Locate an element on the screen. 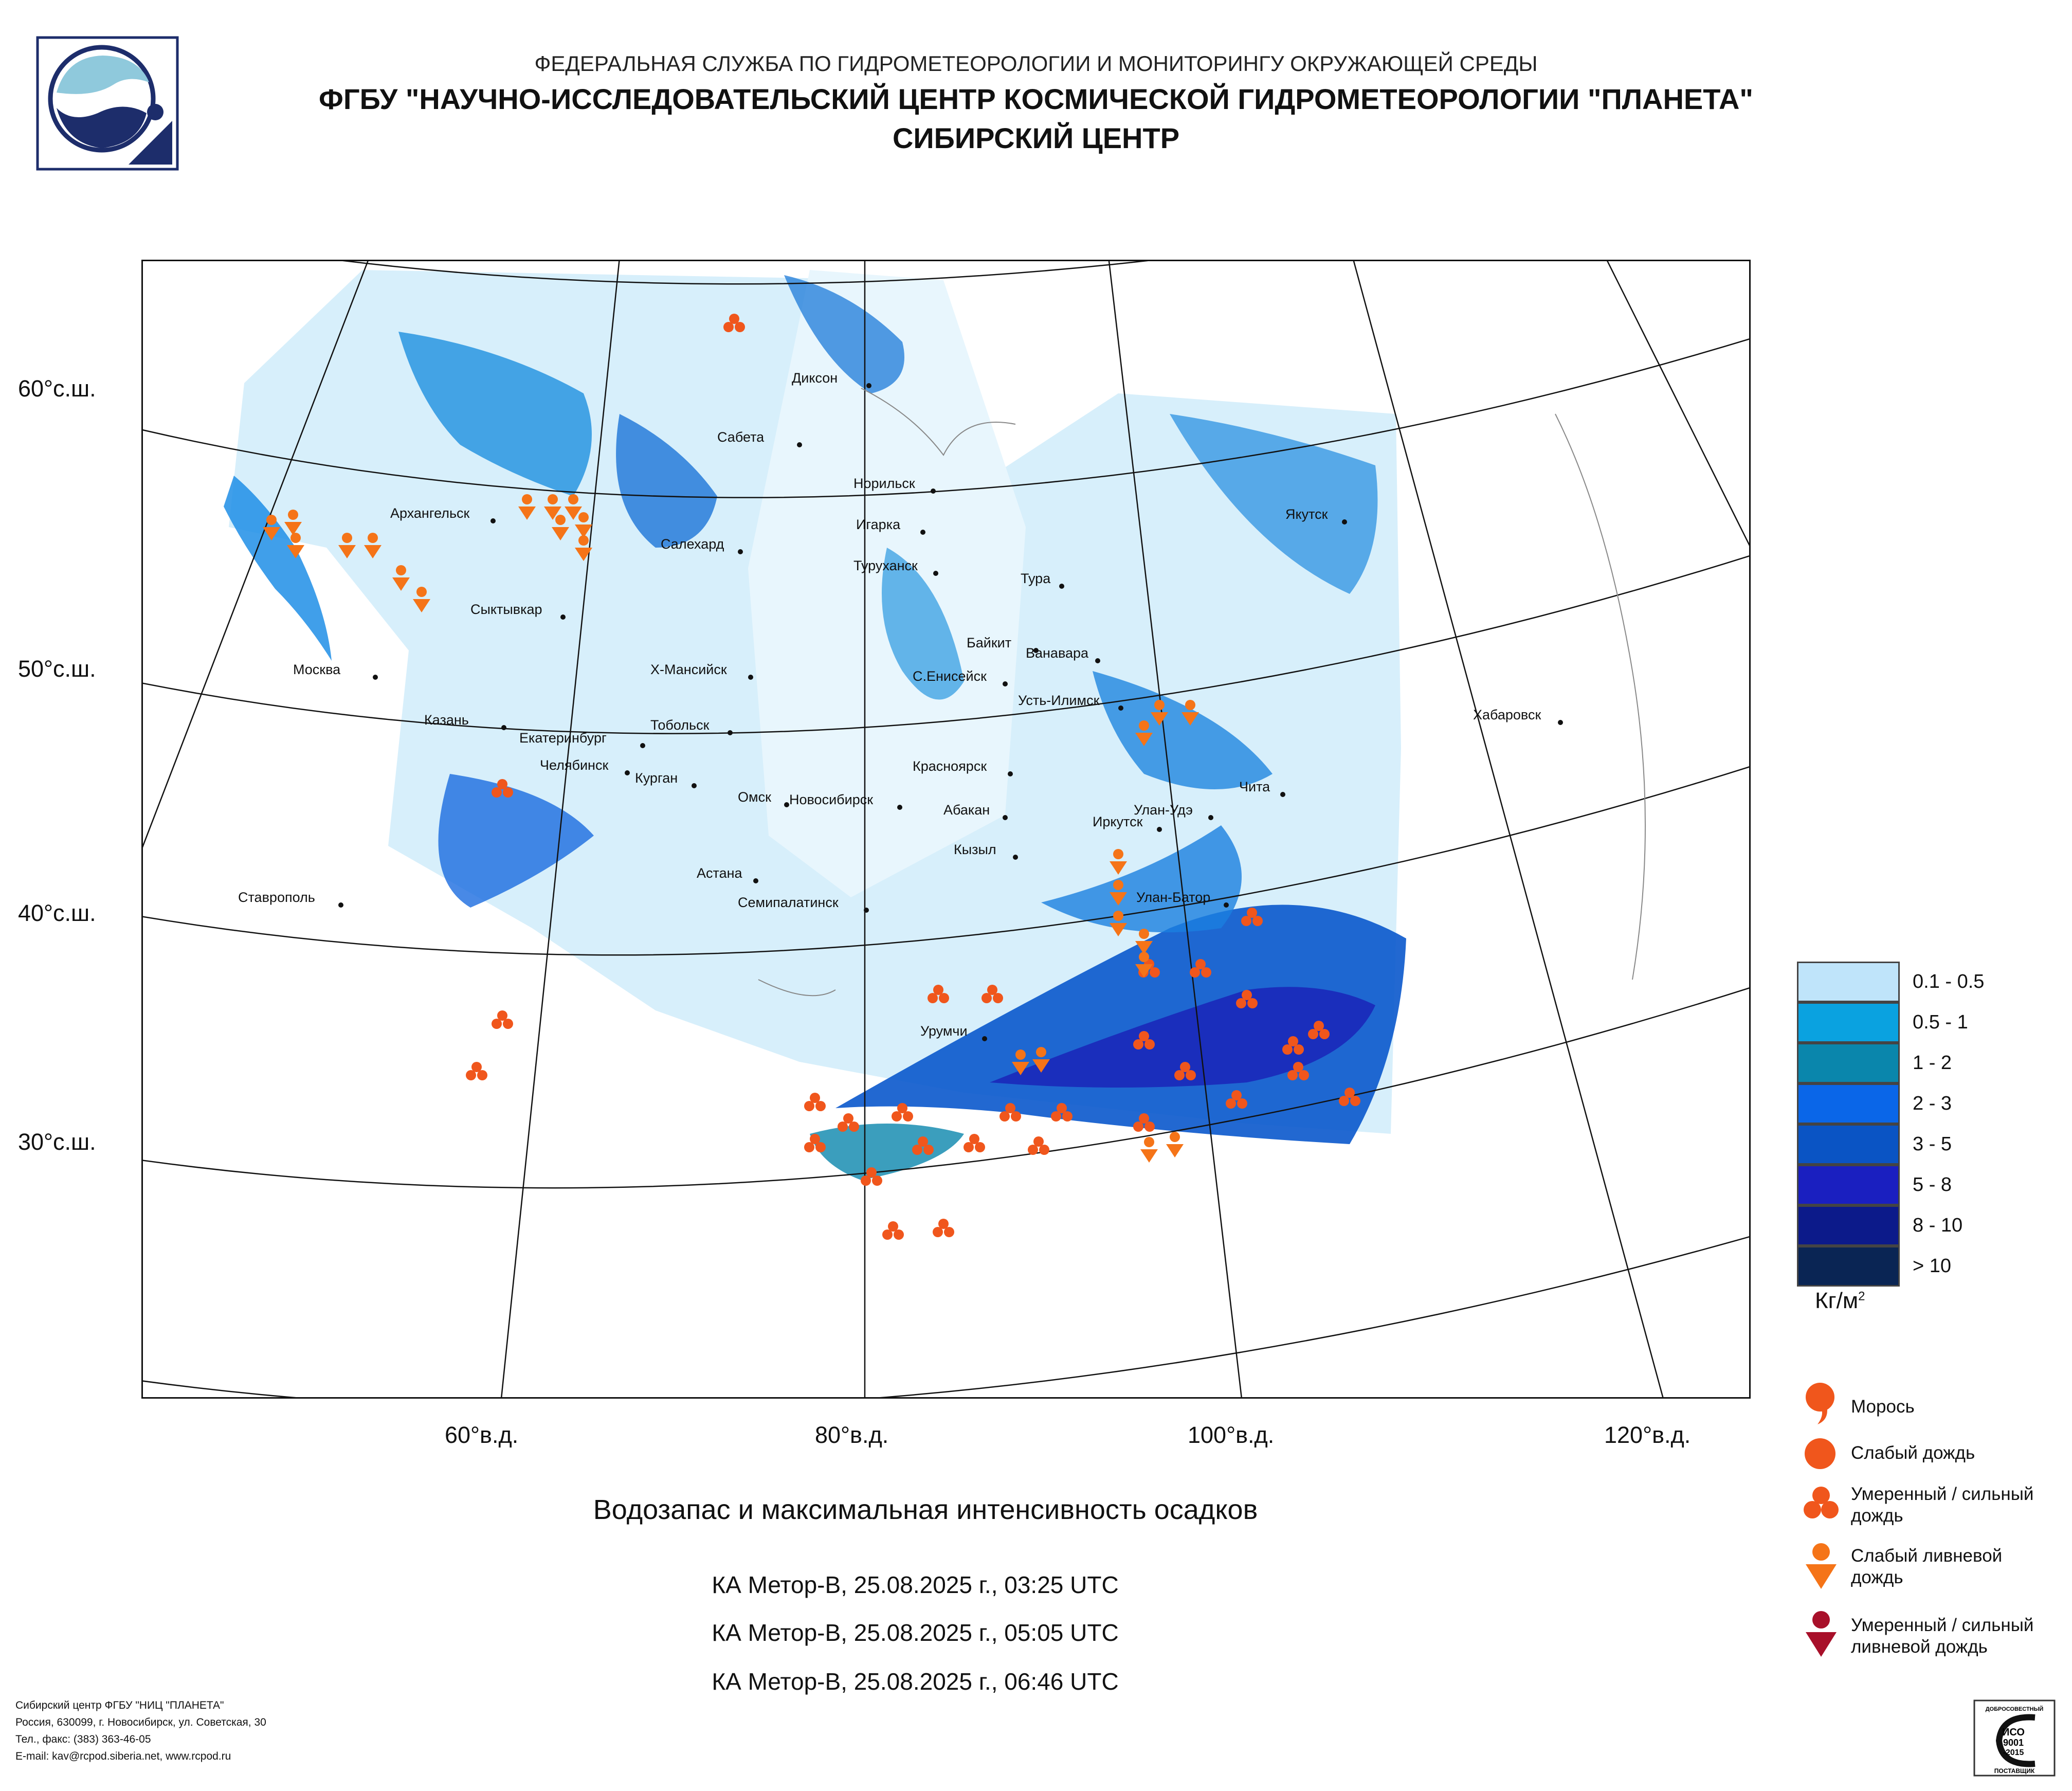  drizzle-icon is located at coordinates (1820, 1404).